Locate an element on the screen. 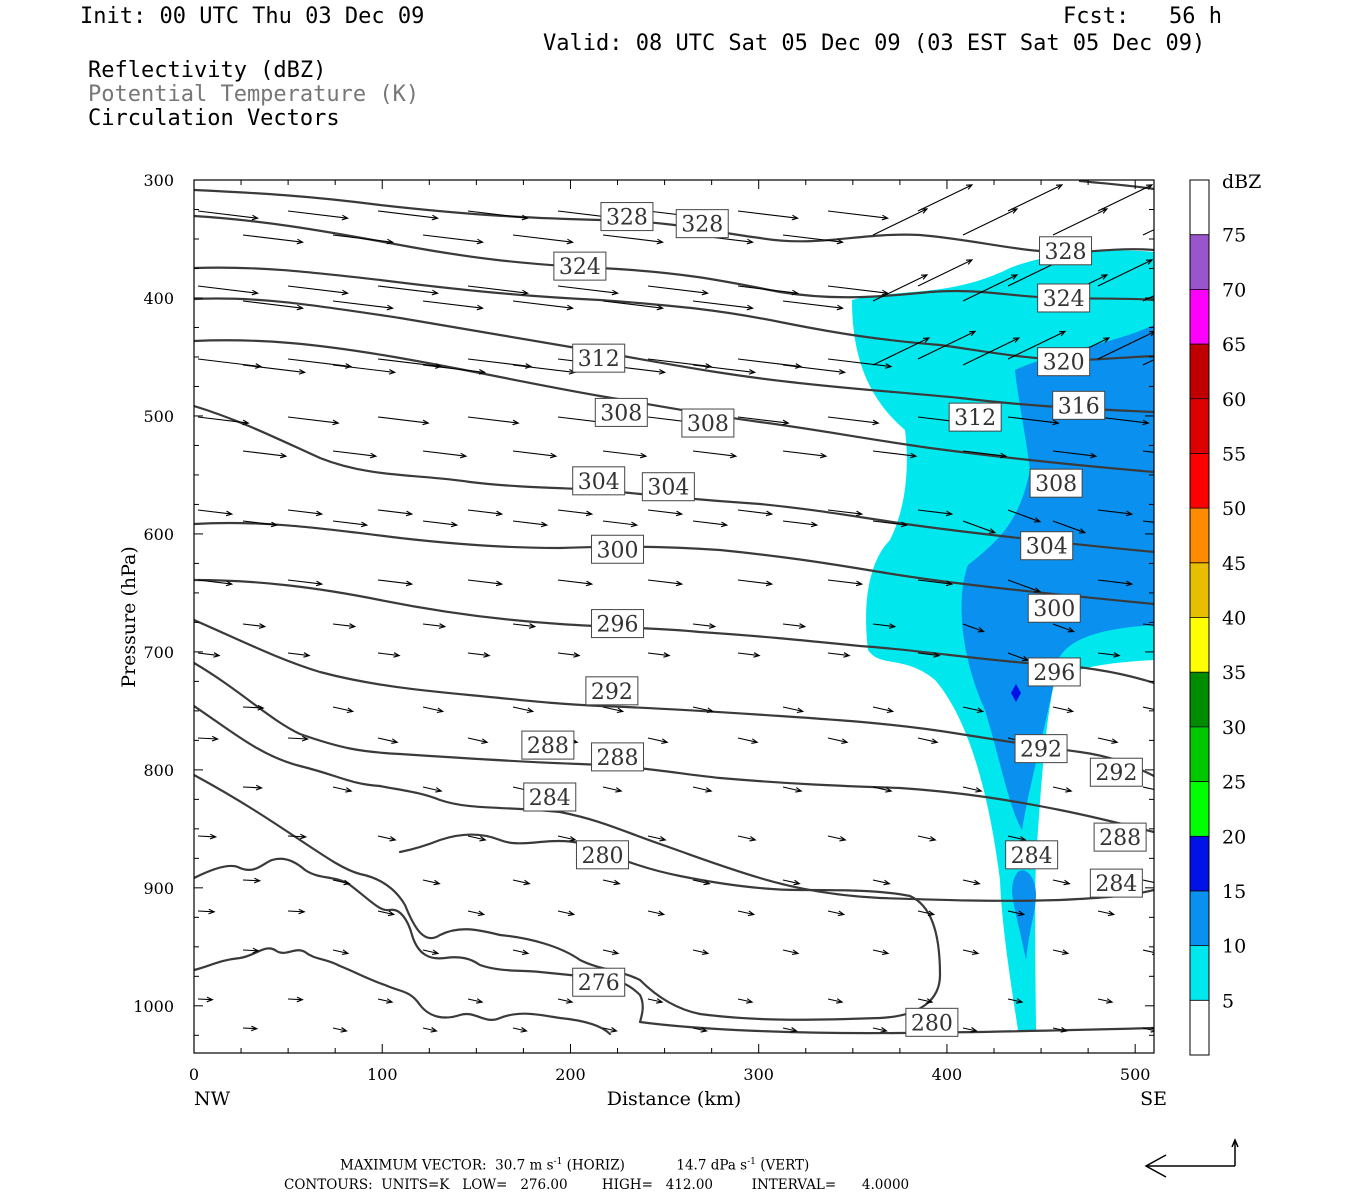  contour-label-280: 280 is located at coordinates (602, 856).